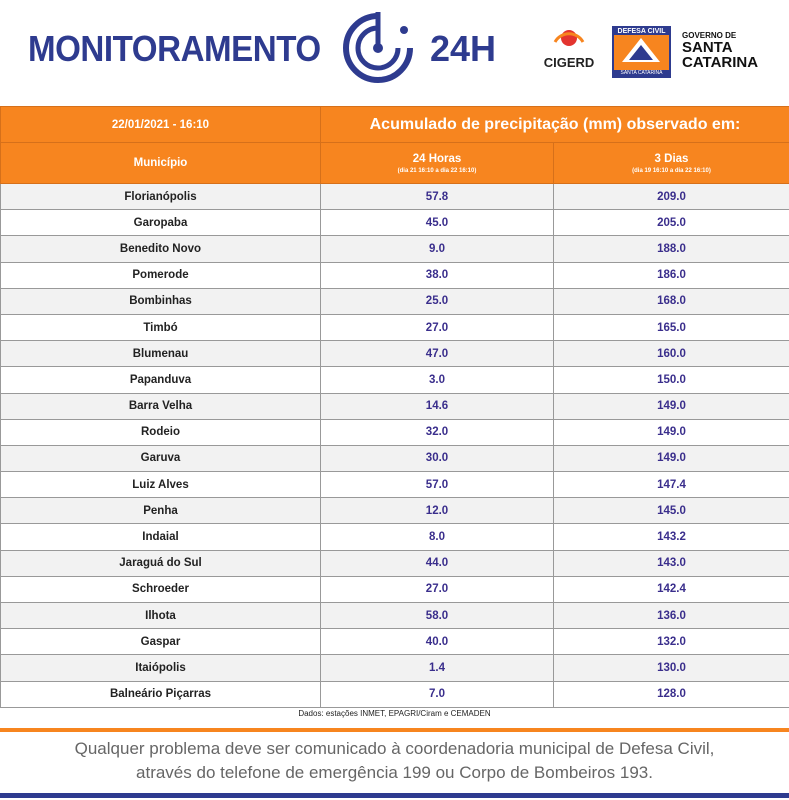  I want to click on data-row: Garopaba 45.0 205.0, so click(394, 223).